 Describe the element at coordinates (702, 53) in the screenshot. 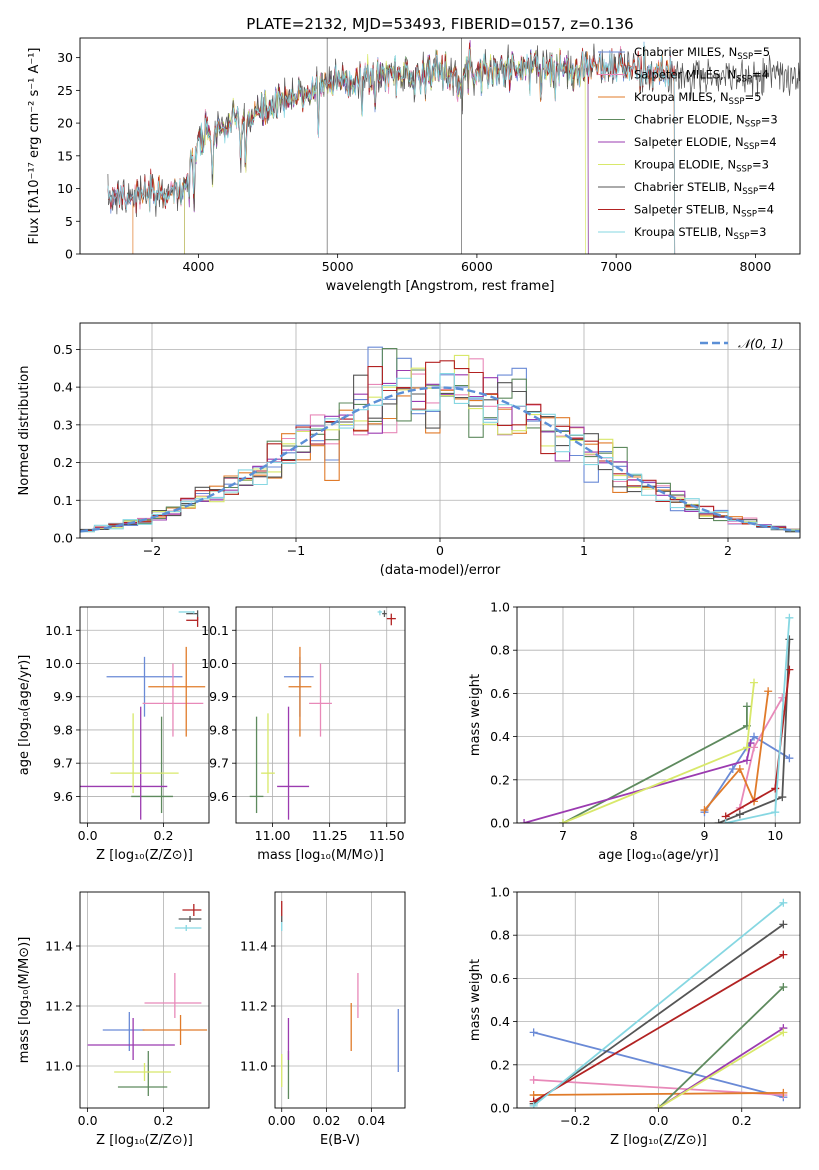

I see `legend-label: Chabrier MILES, NSSP=5` at that location.